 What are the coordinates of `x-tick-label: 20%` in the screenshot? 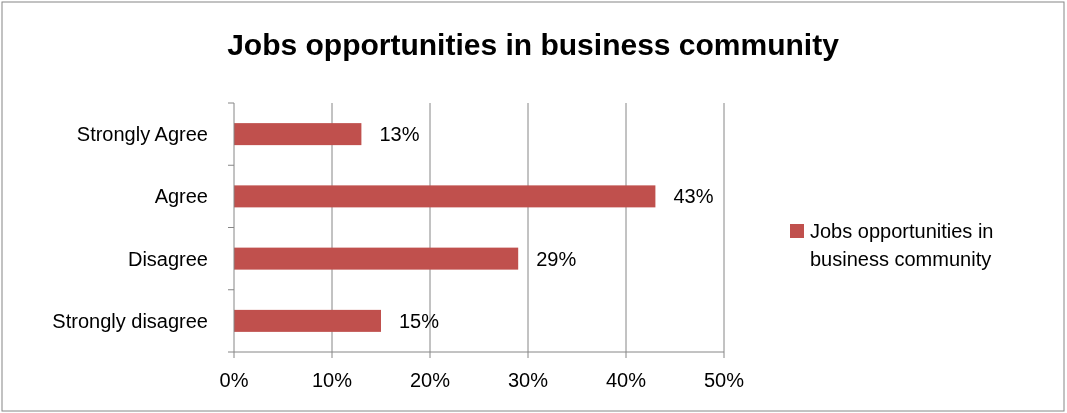 It's located at (430, 380).